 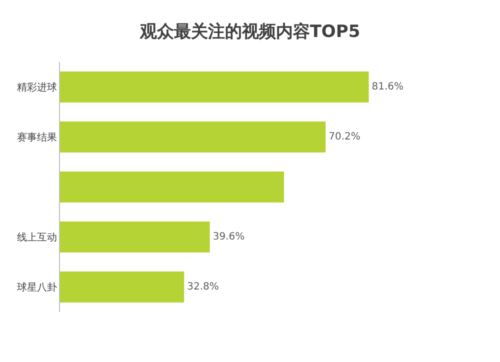 I want to click on data-label: 39.6%, so click(x=228, y=237).